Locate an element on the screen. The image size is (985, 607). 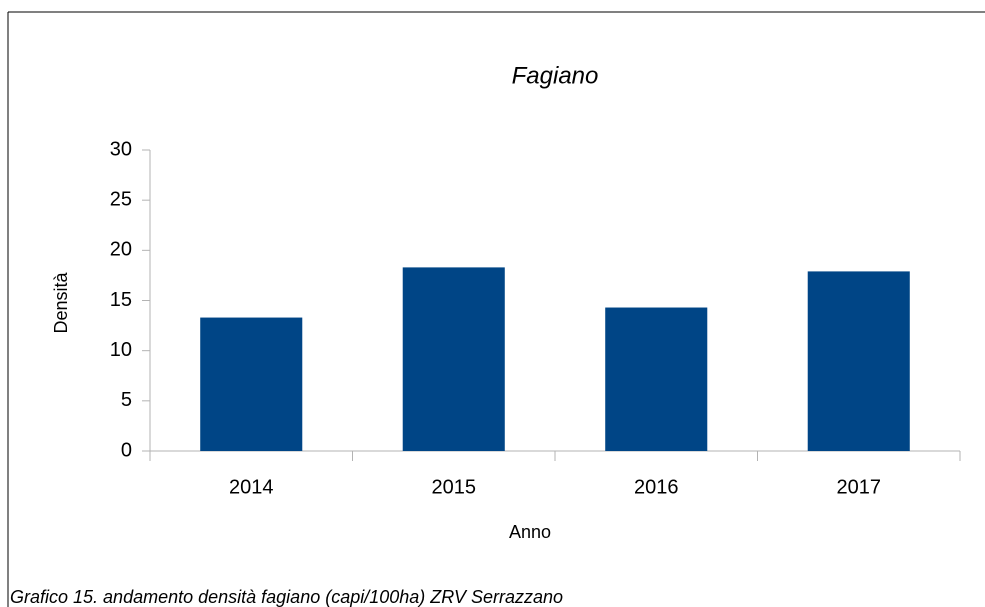
y-tick-label: 25 is located at coordinates (121, 199).